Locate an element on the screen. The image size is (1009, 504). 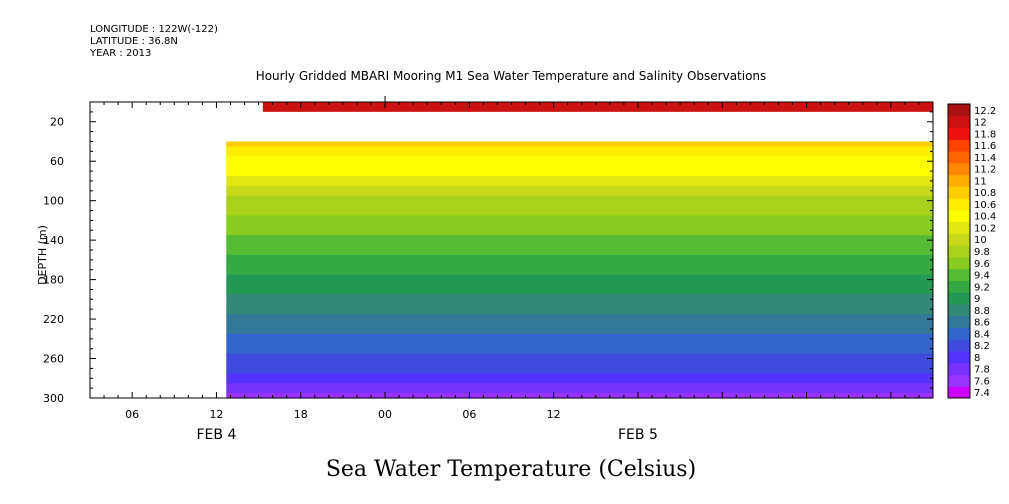
colorbar-label: 9.8 is located at coordinates (982, 252).